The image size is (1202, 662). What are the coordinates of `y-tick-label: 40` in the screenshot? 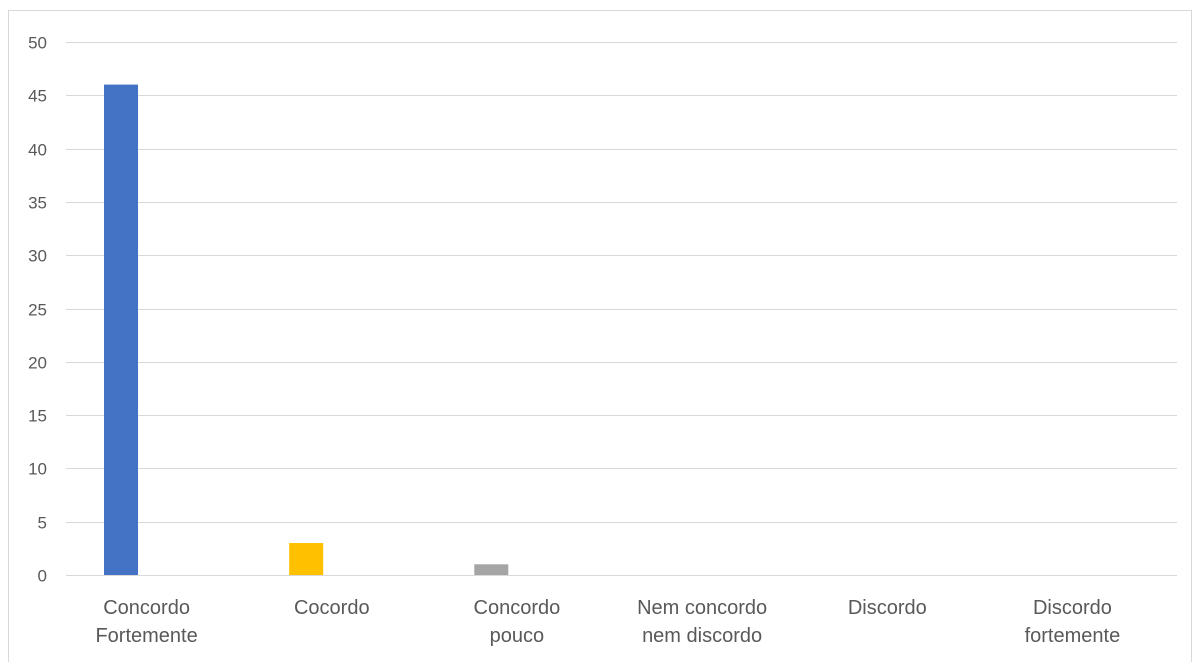 It's located at (37, 150).